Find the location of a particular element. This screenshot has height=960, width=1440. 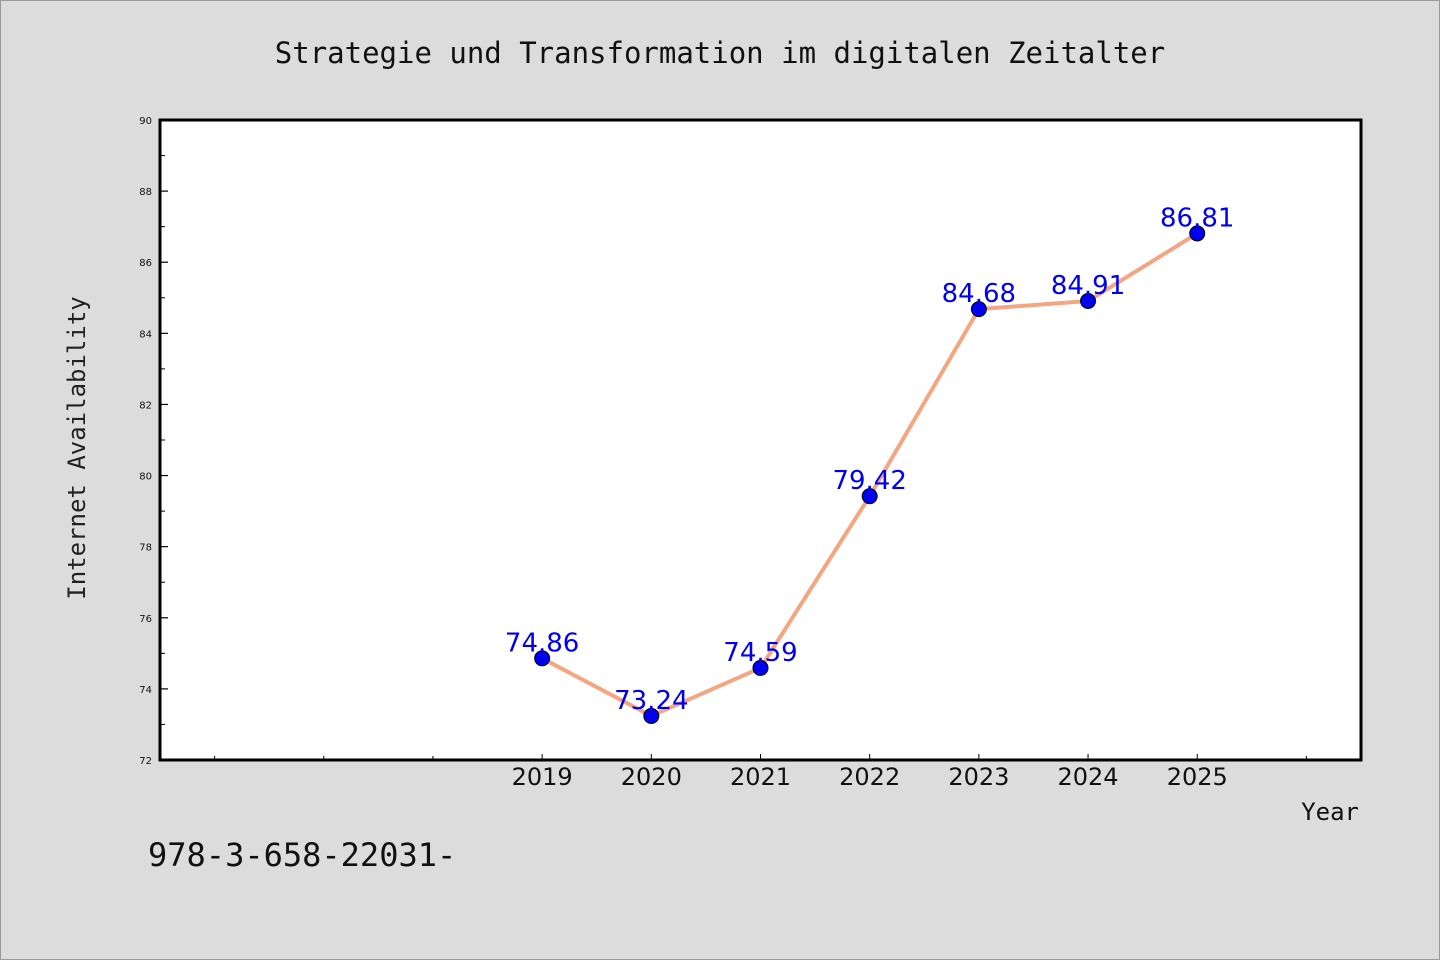

data-label: 84.91 is located at coordinates (1088, 286).